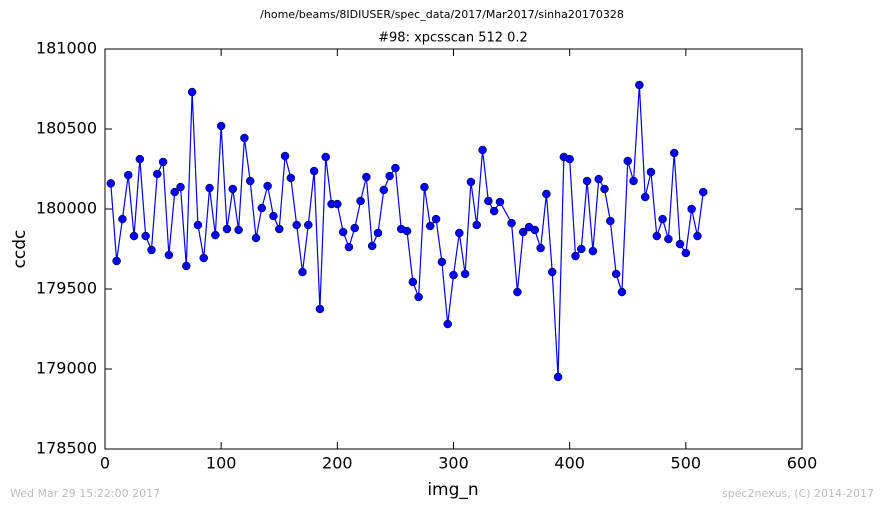  I want to click on footer-date: Wed Mar 29 15:22:00 2017, so click(85, 493).